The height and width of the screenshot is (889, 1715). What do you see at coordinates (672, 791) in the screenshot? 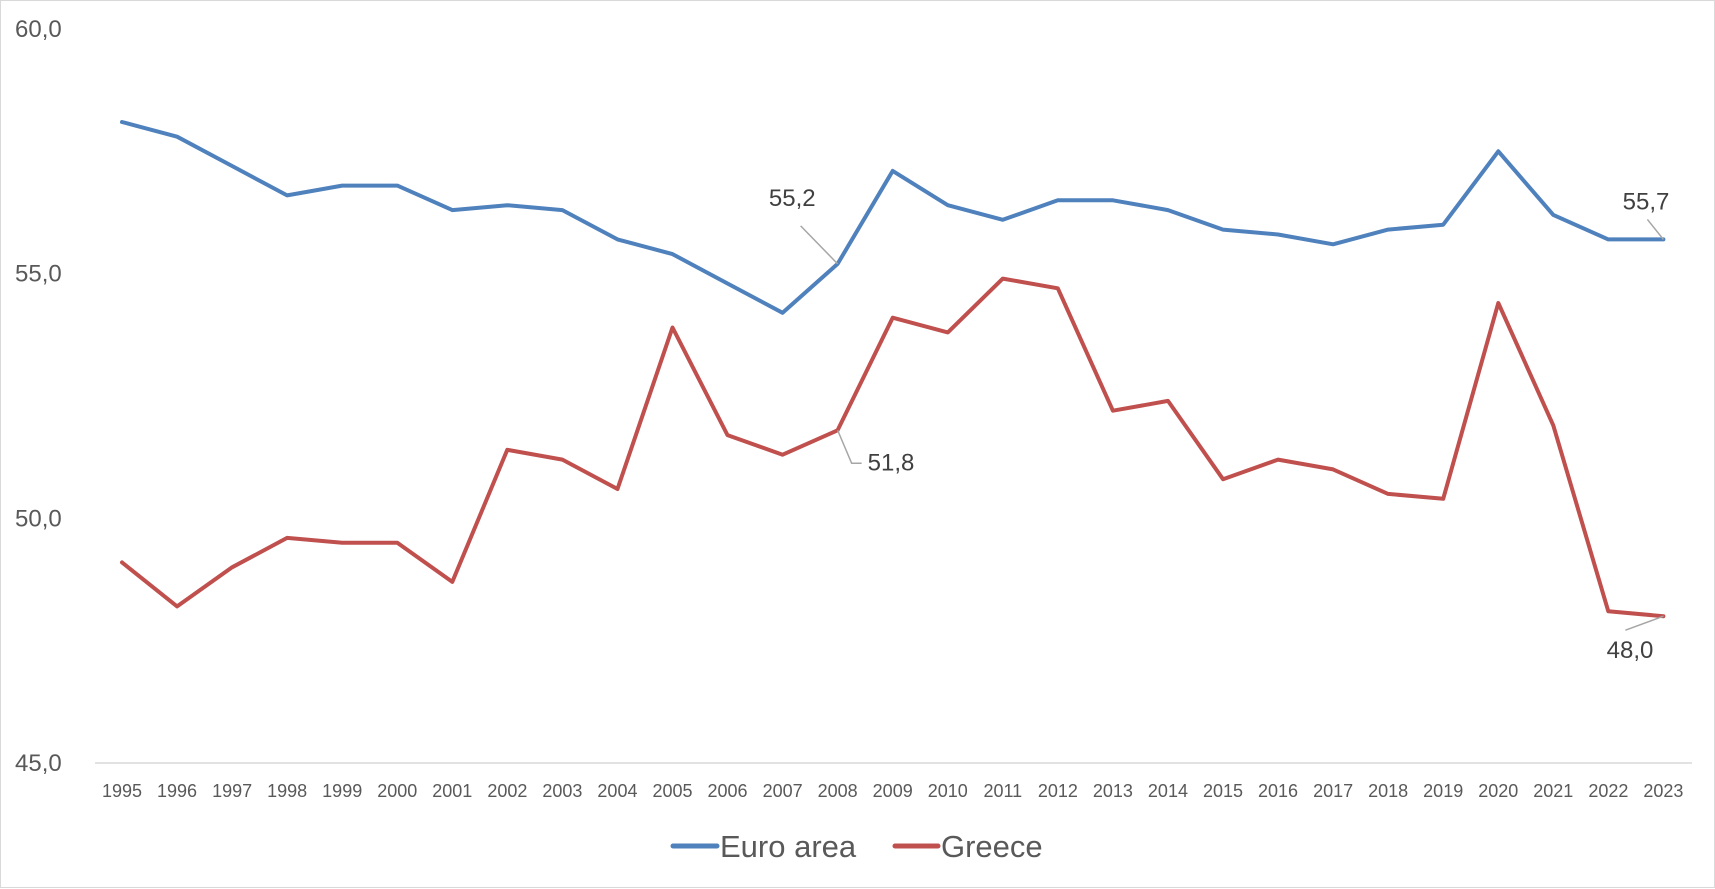
I see `x-tick-label: 2005` at bounding box center [672, 791].